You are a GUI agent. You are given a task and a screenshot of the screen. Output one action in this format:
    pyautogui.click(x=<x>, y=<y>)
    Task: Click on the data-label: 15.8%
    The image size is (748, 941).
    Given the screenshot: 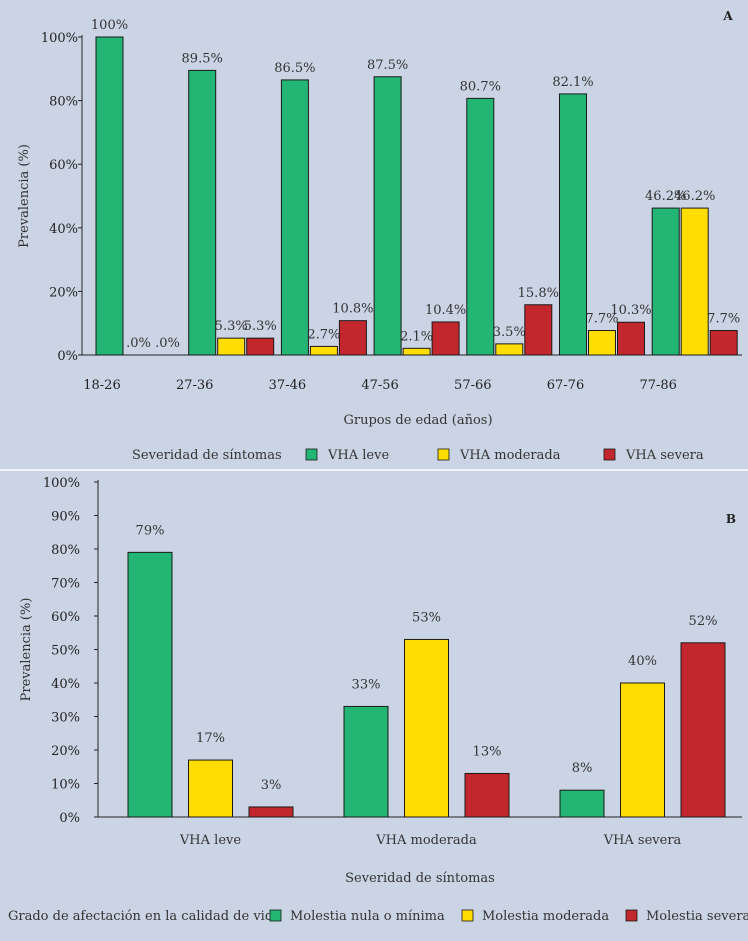 What is the action you would take?
    pyautogui.click(x=538, y=293)
    